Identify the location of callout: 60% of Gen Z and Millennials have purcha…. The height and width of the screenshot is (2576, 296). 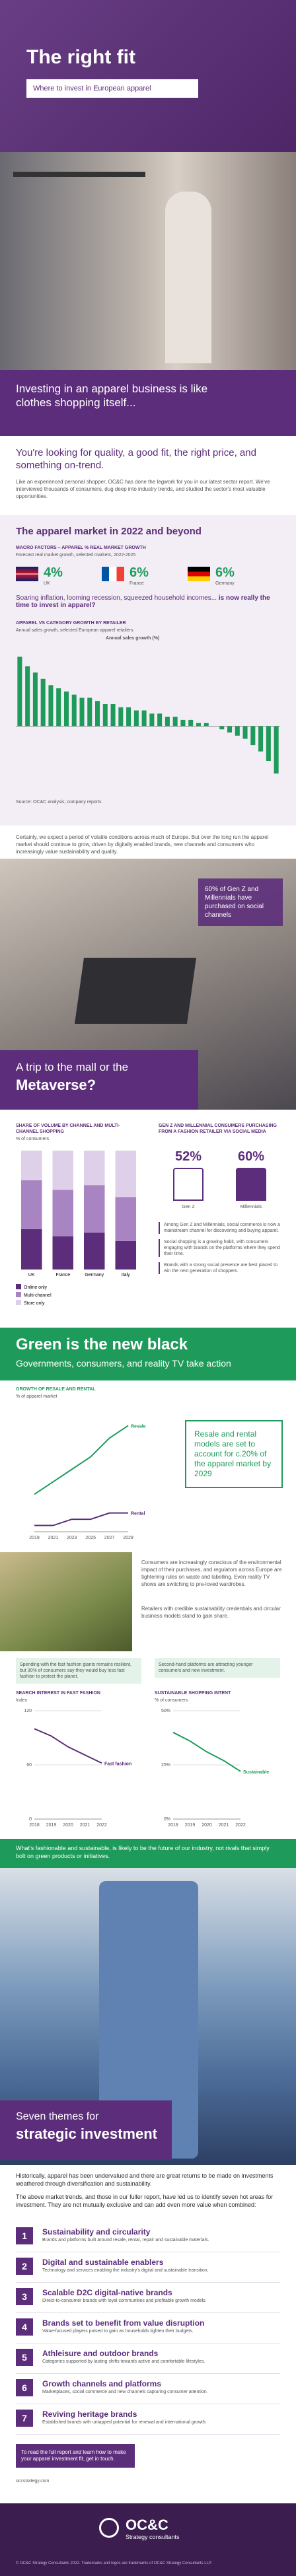
(240, 902).